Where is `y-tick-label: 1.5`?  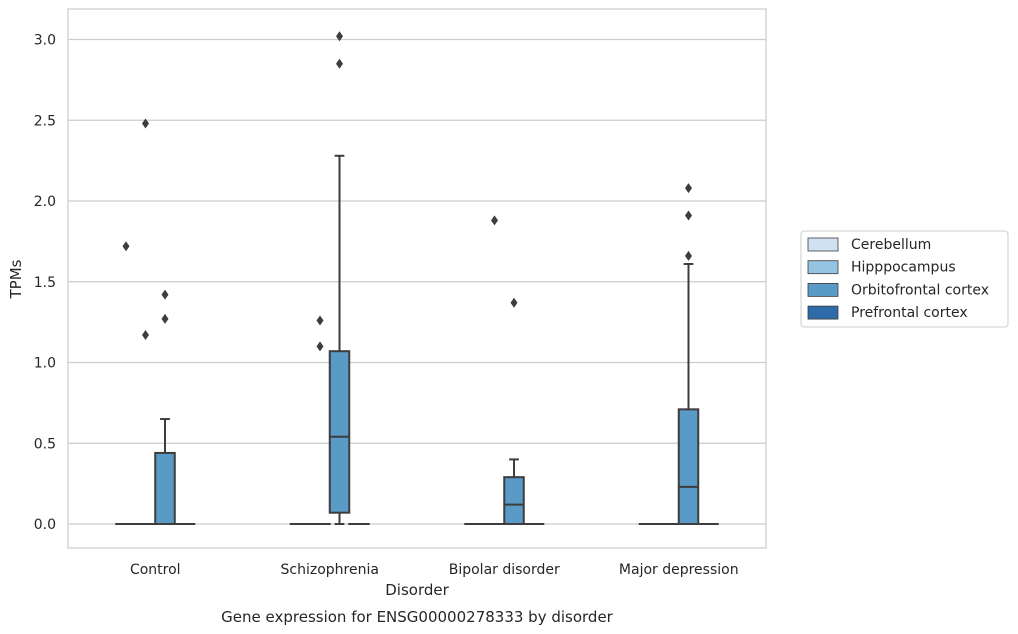 y-tick-label: 1.5 is located at coordinates (45, 283).